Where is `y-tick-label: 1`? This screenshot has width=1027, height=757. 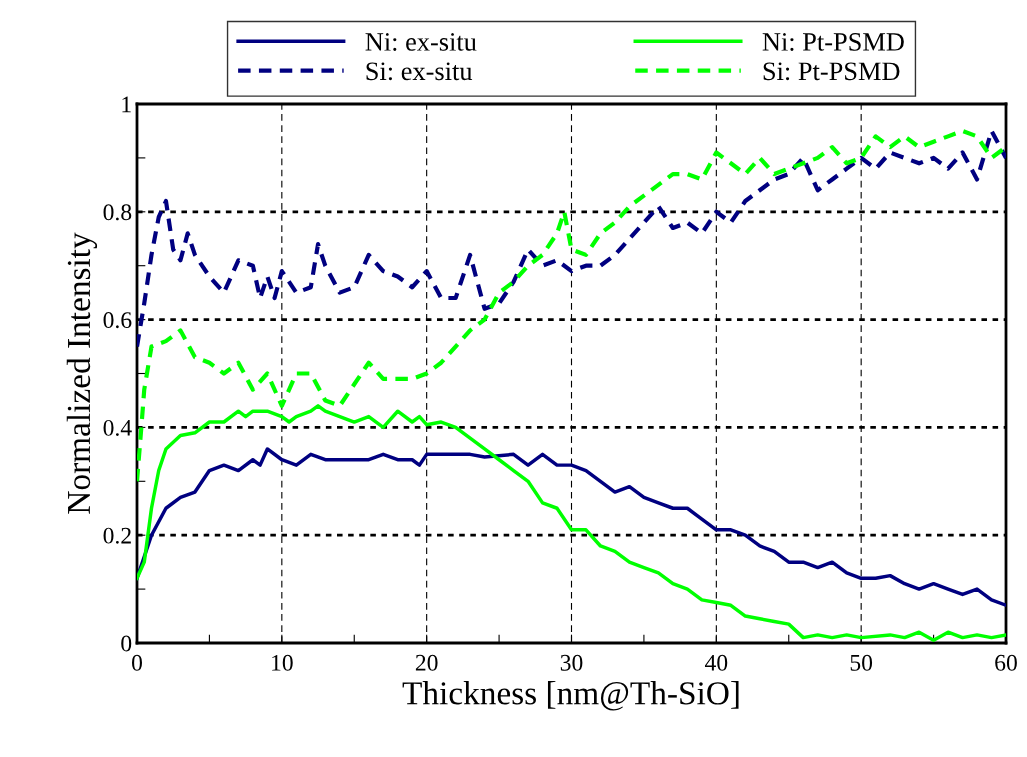 y-tick-label: 1 is located at coordinates (126, 104).